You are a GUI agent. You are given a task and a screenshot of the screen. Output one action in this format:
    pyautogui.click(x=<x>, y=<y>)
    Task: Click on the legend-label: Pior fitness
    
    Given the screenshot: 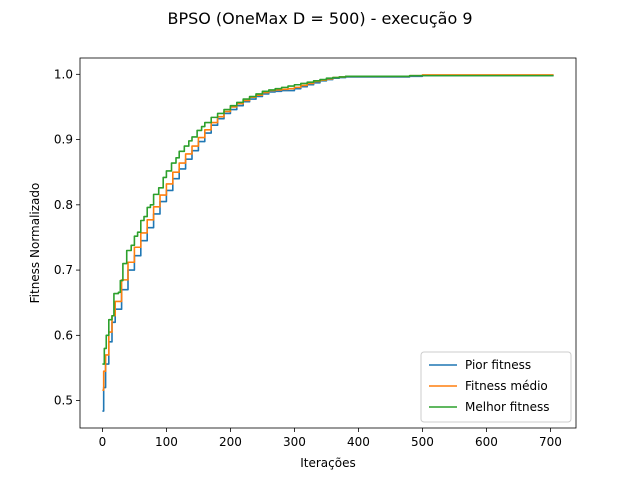 What is the action you would take?
    pyautogui.click(x=498, y=365)
    